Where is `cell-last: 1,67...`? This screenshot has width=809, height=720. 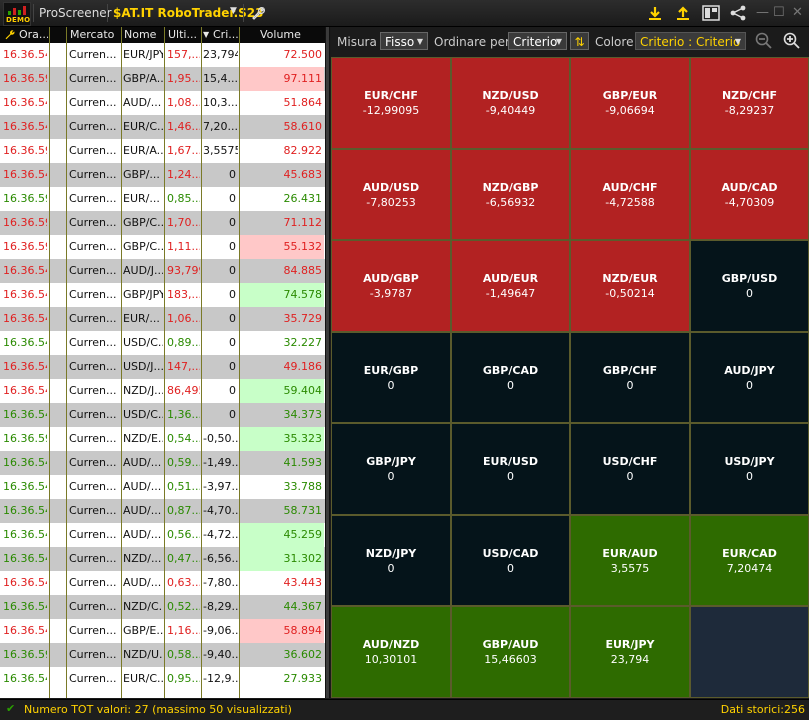 cell-last: 1,67... is located at coordinates (183, 150).